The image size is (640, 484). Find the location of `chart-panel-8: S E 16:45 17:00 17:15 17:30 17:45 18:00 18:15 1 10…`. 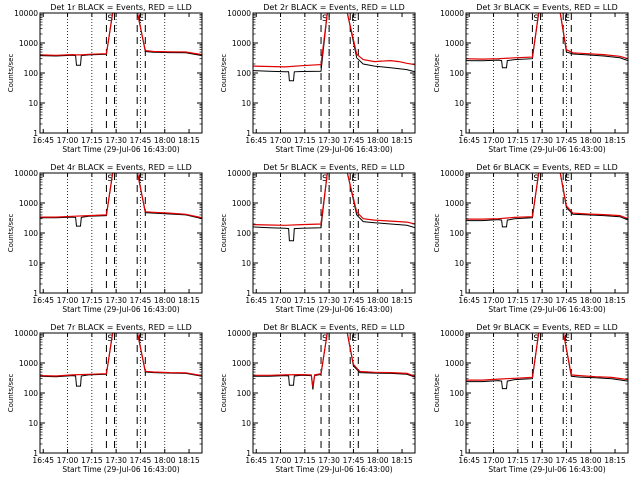

chart-panel-8: S E 16:45 17:00 17:15 17:30 17:45 18:00 18:15 1 10… is located at coordinates (318, 398).